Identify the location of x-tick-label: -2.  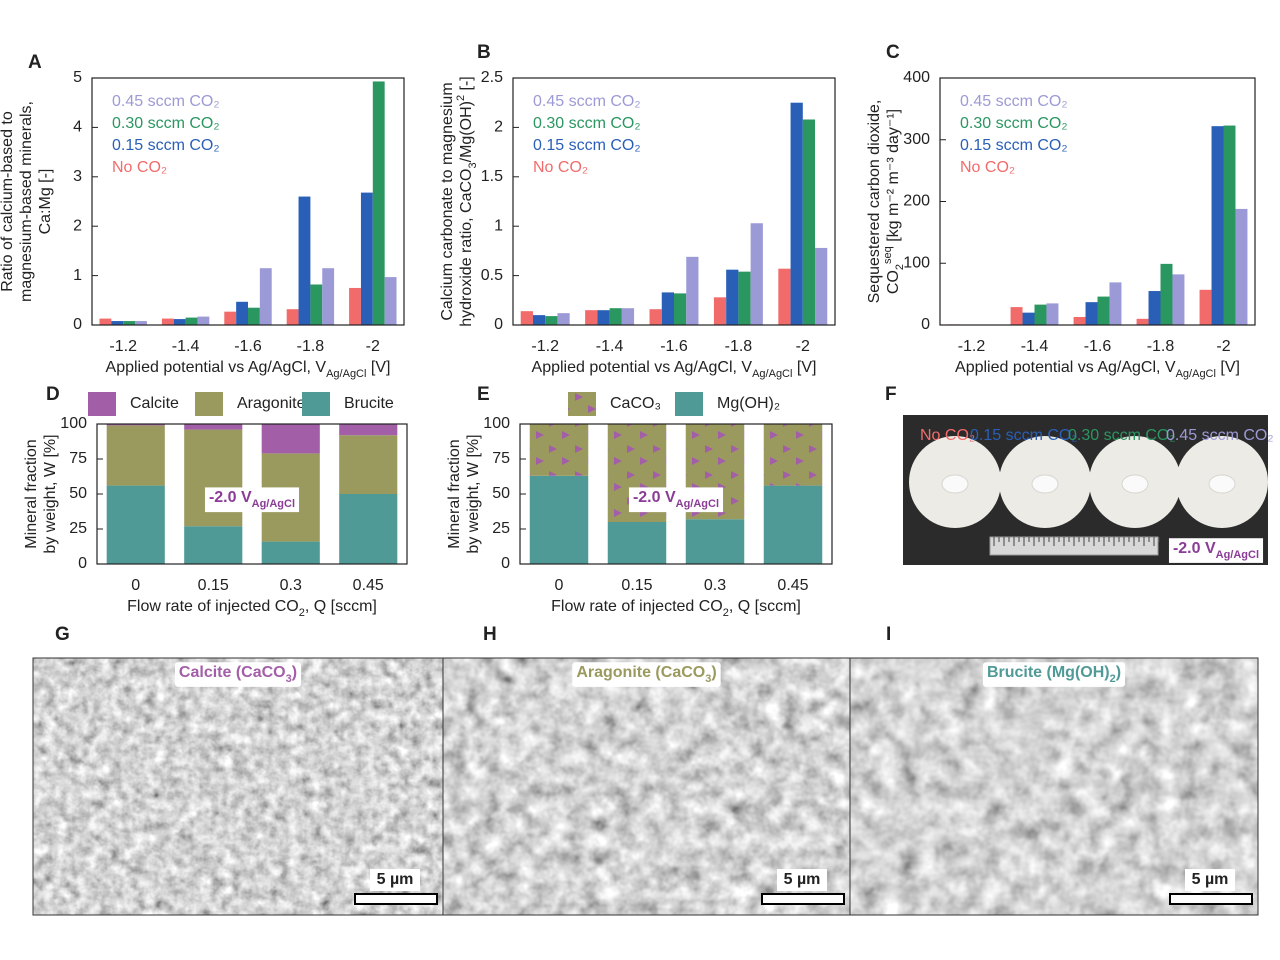
(1223, 346).